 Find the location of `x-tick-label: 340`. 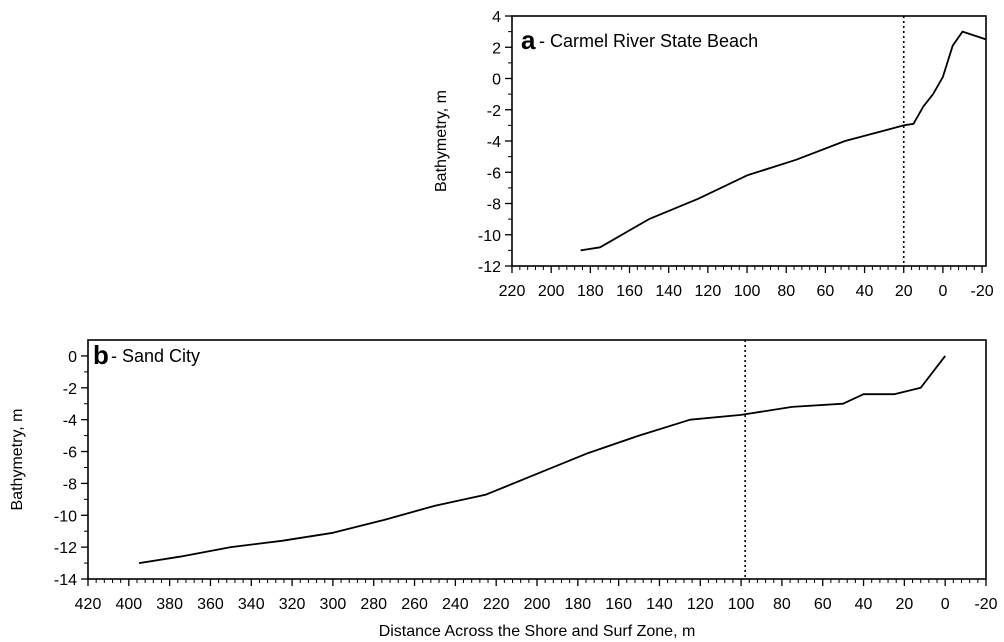

x-tick-label: 340 is located at coordinates (251, 604).